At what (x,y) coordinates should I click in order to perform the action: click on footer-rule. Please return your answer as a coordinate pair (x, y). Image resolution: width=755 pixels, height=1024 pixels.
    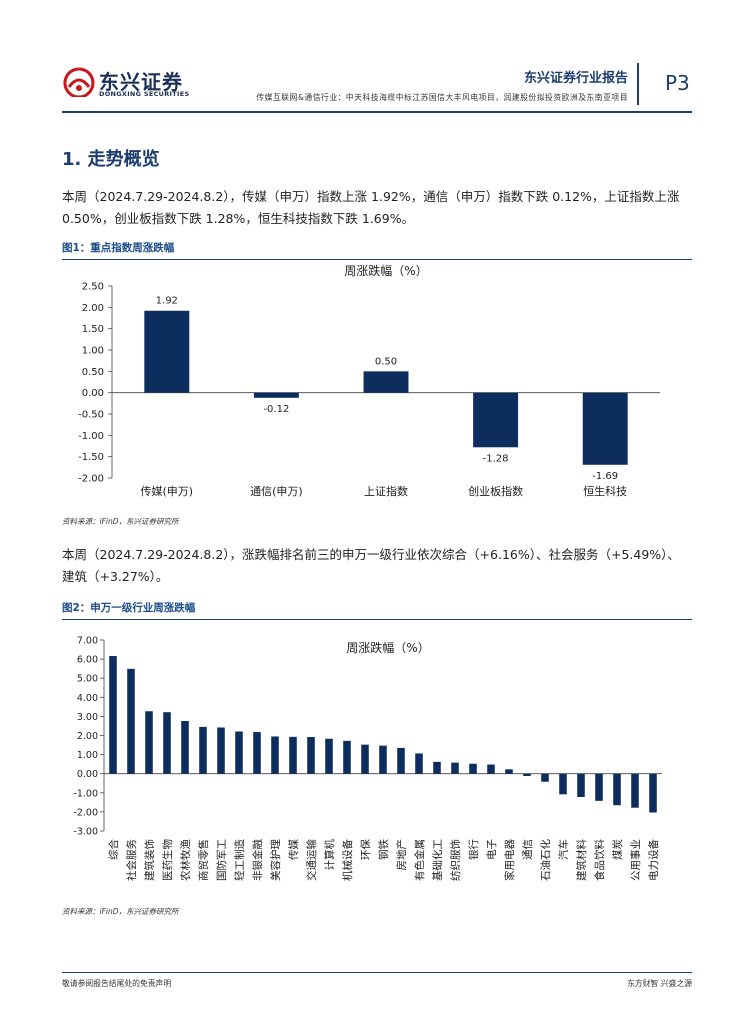
    Looking at the image, I should click on (377, 972).